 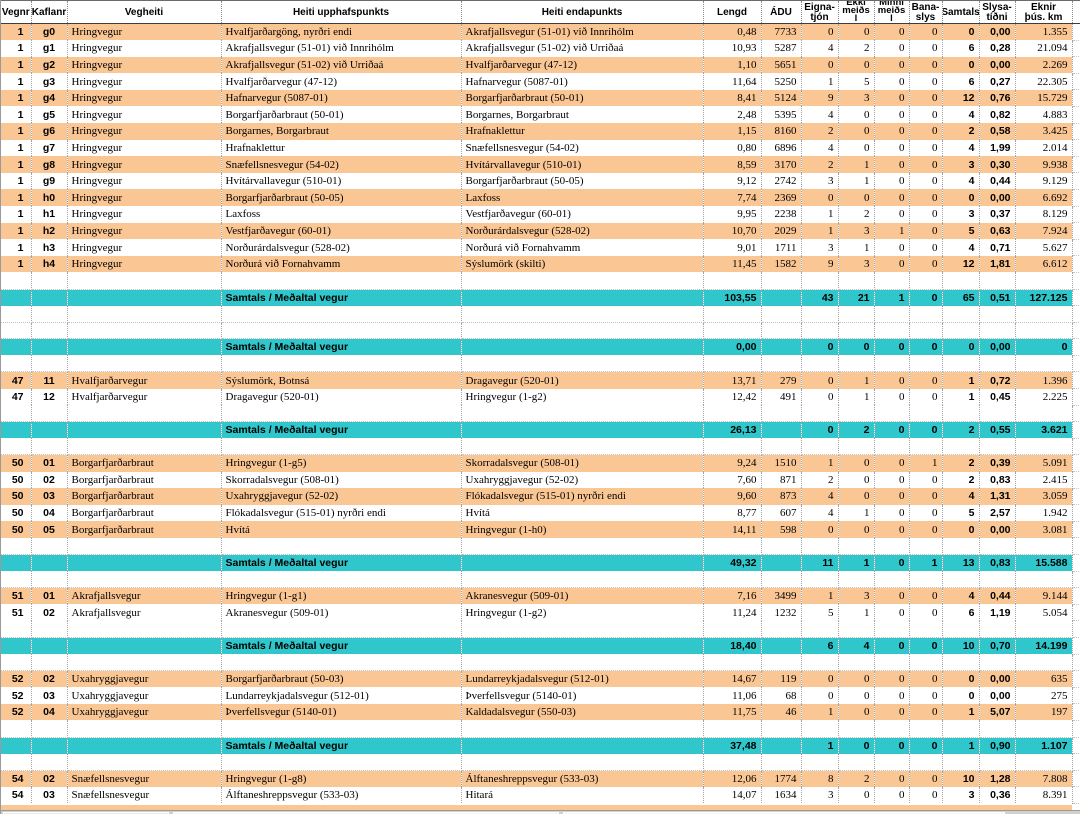 What do you see at coordinates (781, 513) in the screenshot?
I see `cell-adu: 607` at bounding box center [781, 513].